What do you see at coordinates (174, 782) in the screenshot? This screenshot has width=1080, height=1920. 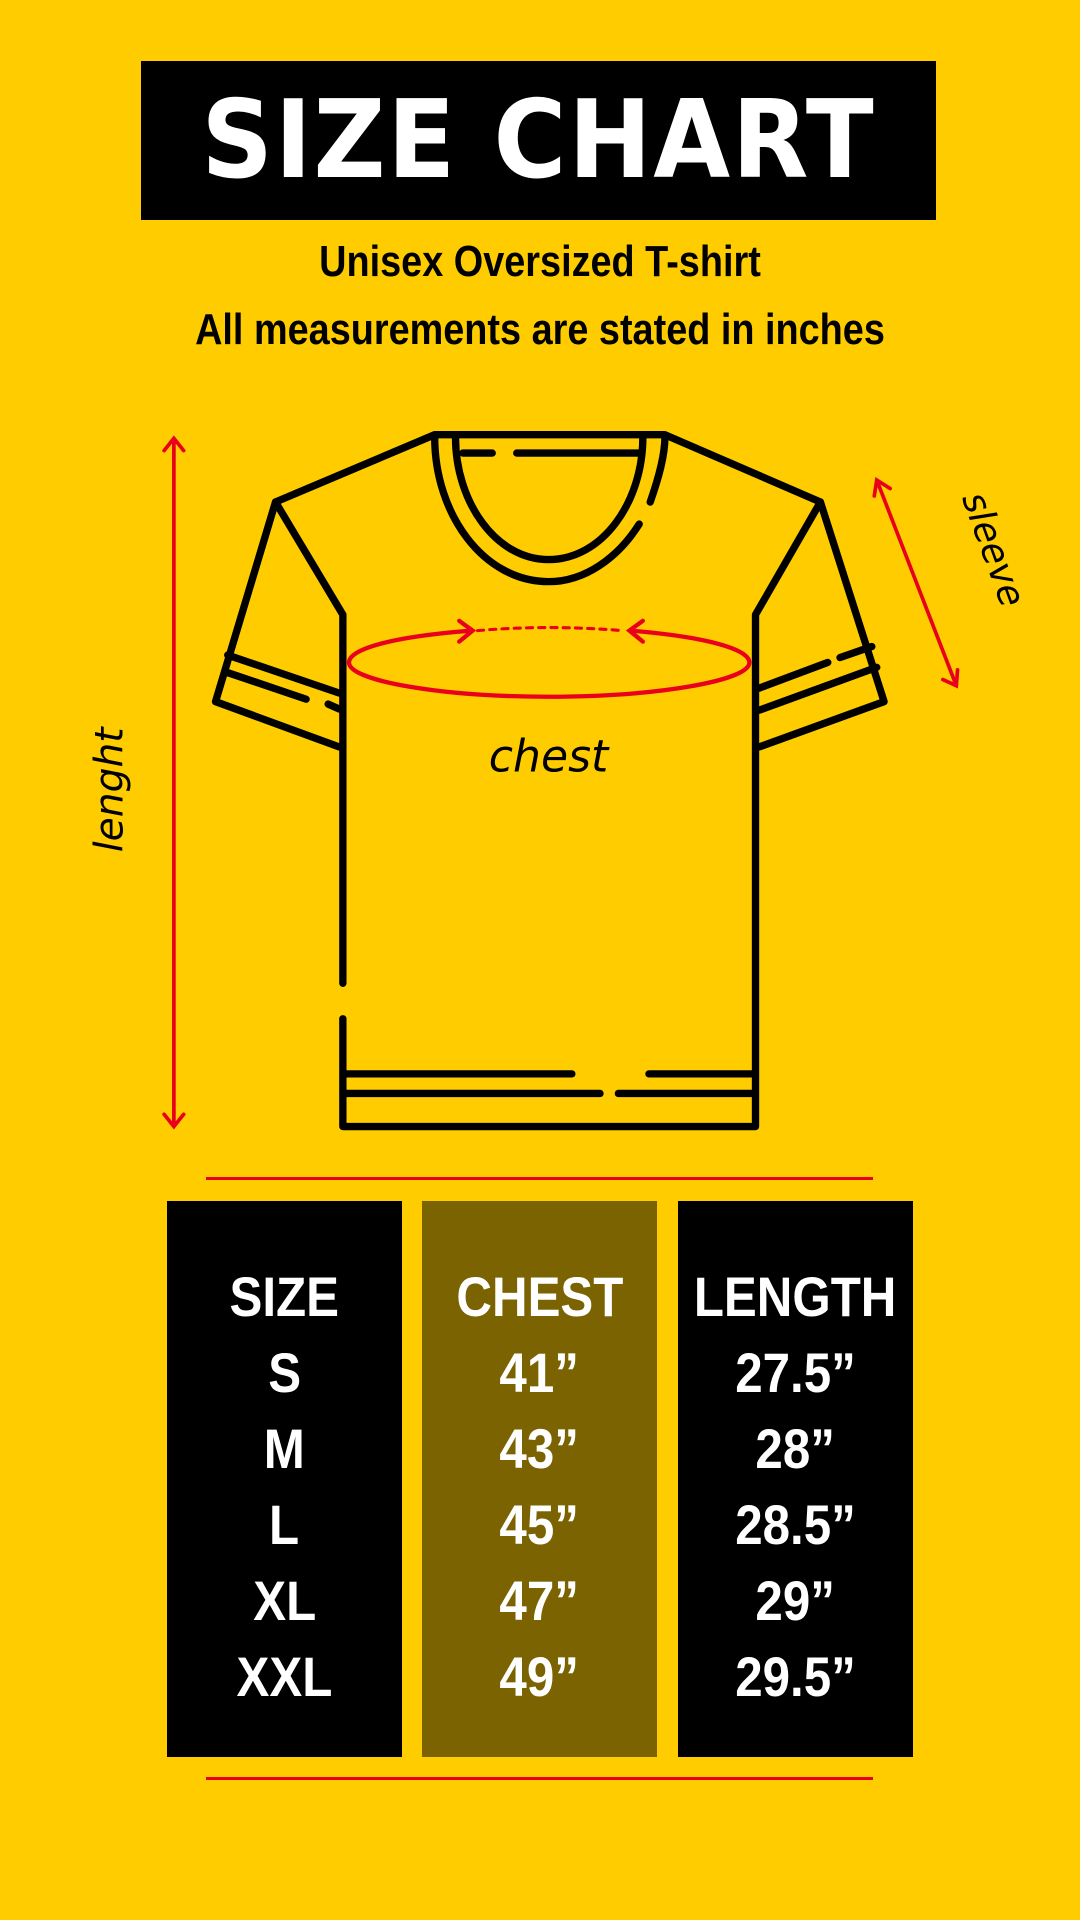 I see `length-arrow-icon` at bounding box center [174, 782].